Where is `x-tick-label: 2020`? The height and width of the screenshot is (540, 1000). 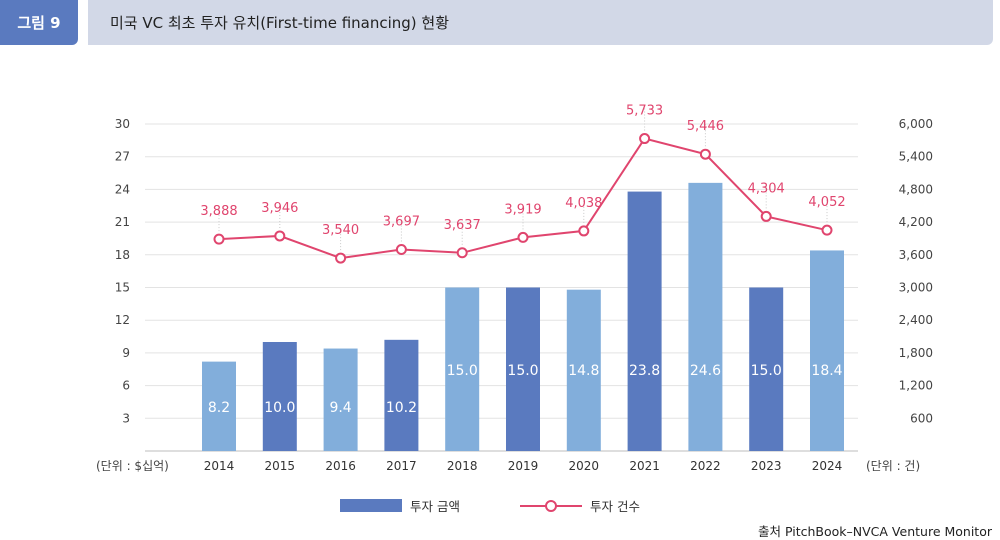 x-tick-label: 2020 is located at coordinates (584, 466).